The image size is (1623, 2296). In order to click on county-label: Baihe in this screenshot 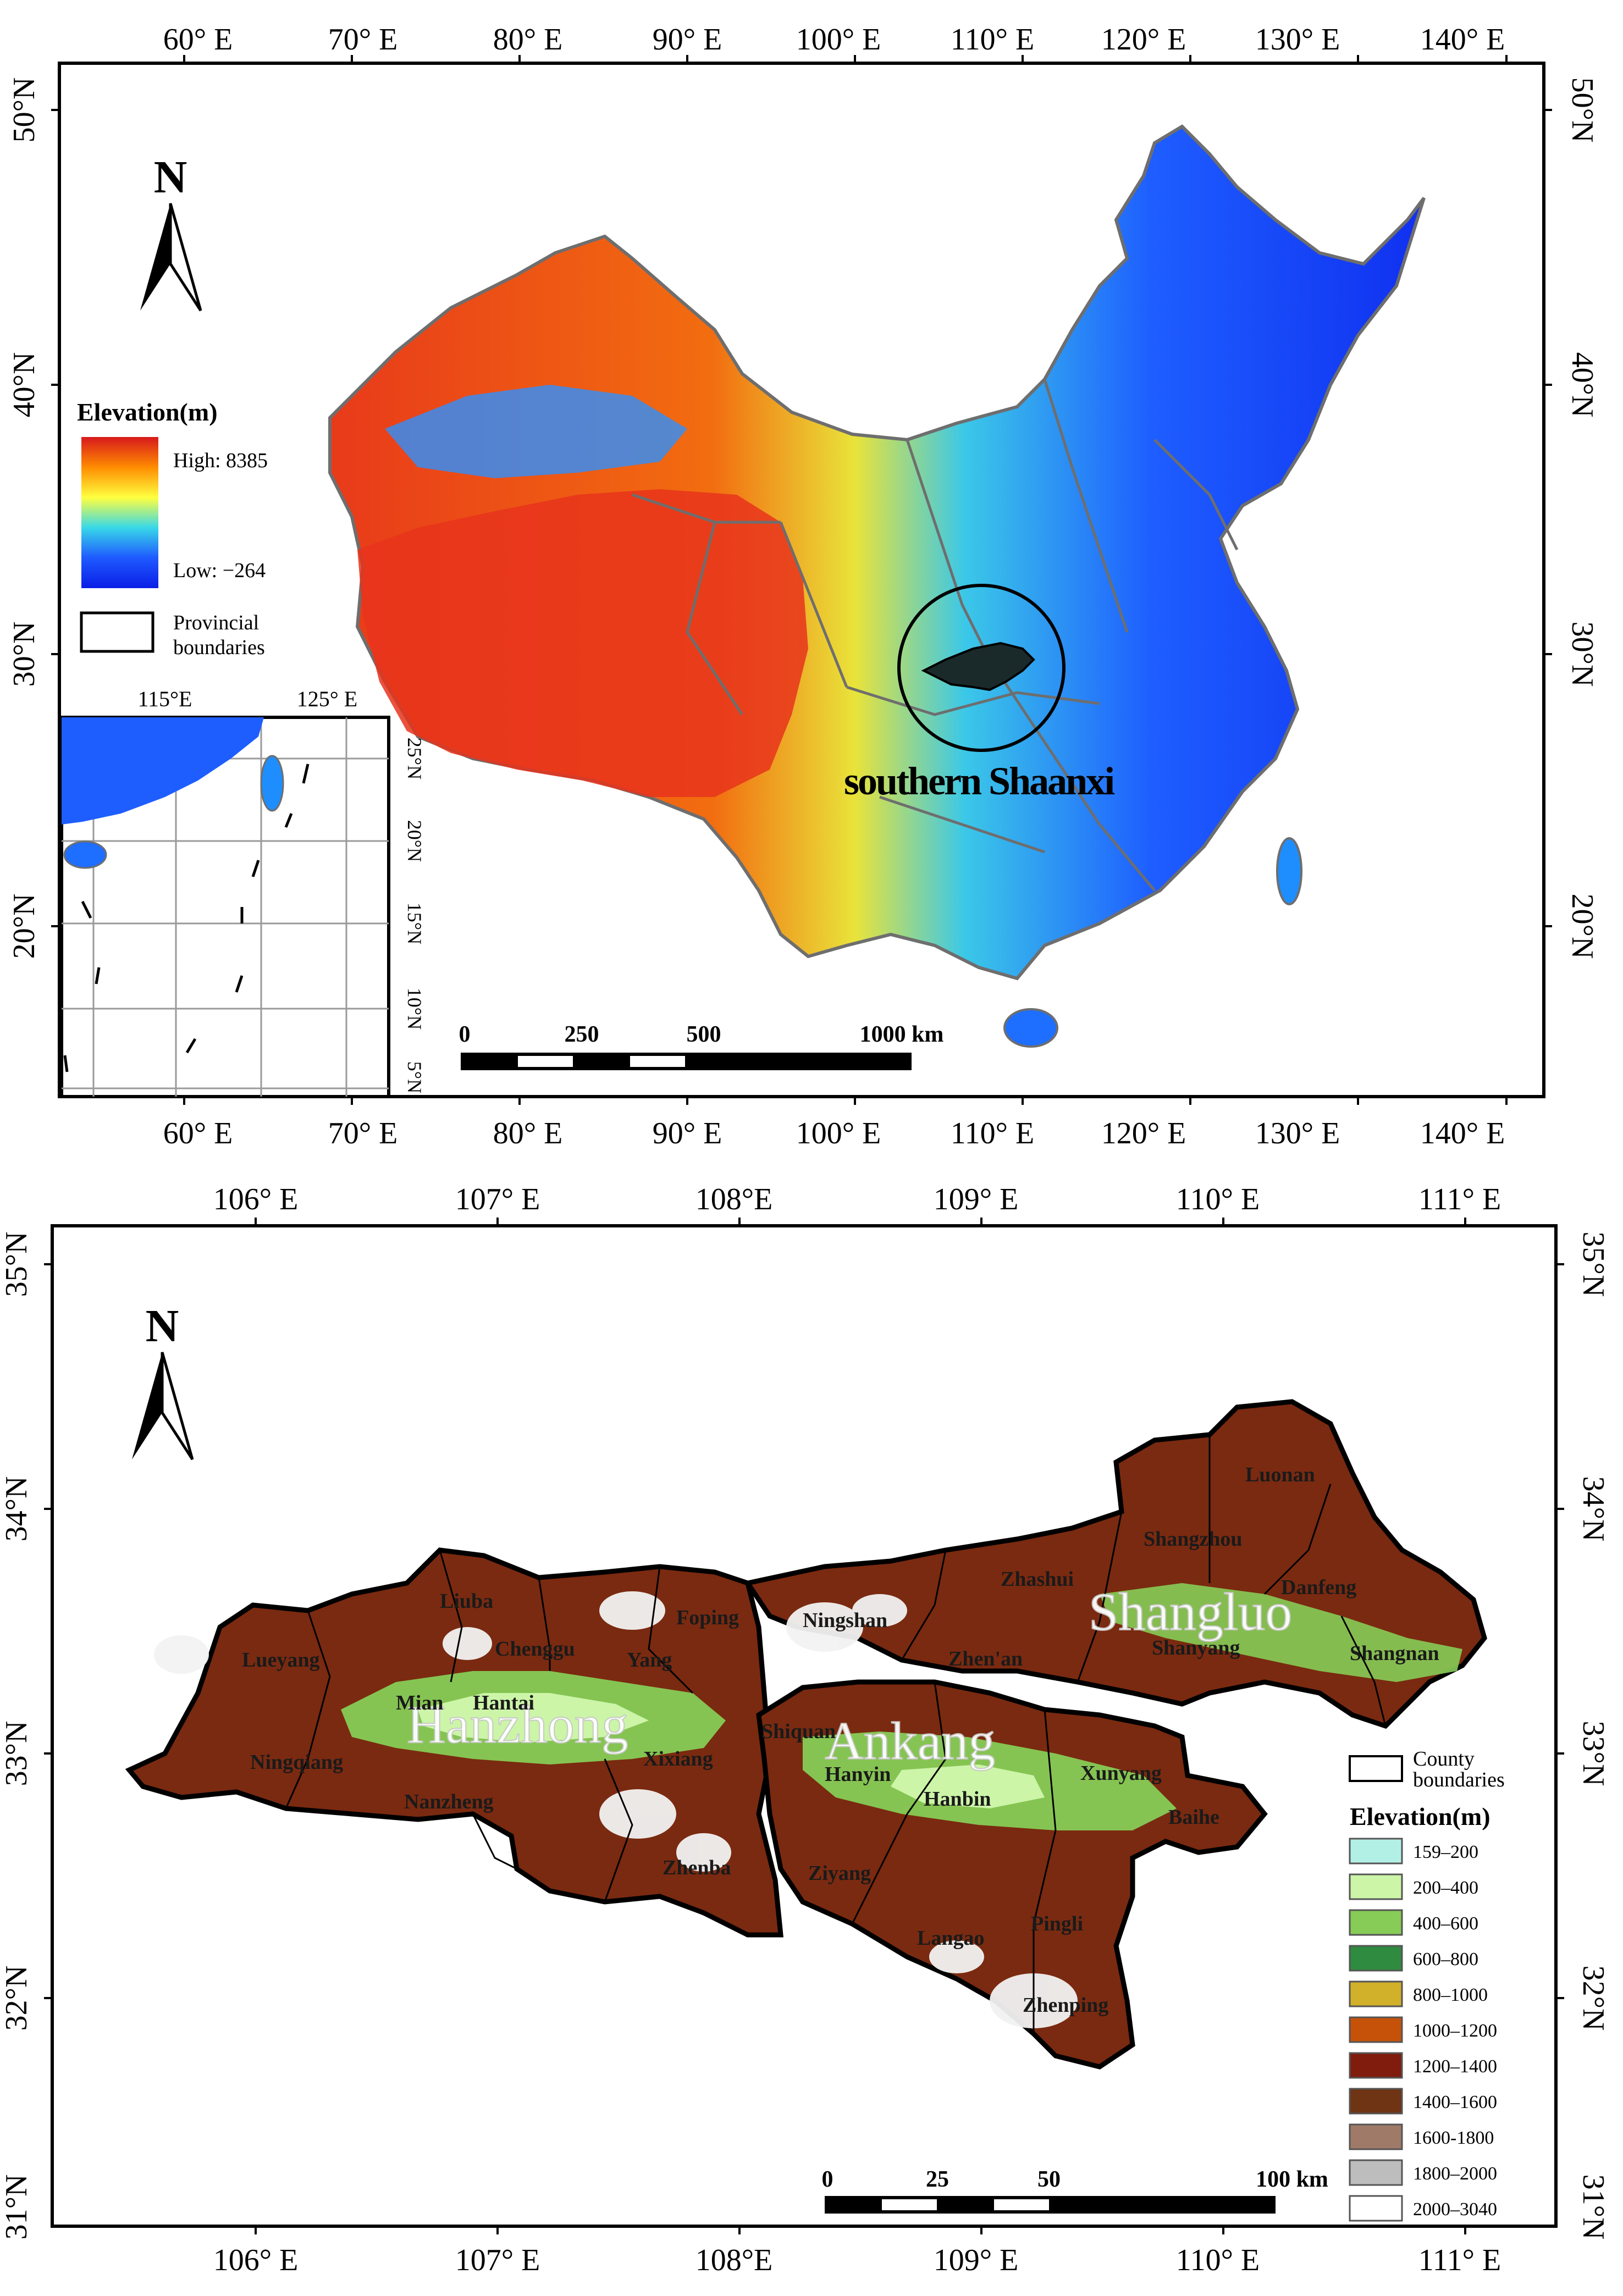, I will do `click(1193, 1817)`.